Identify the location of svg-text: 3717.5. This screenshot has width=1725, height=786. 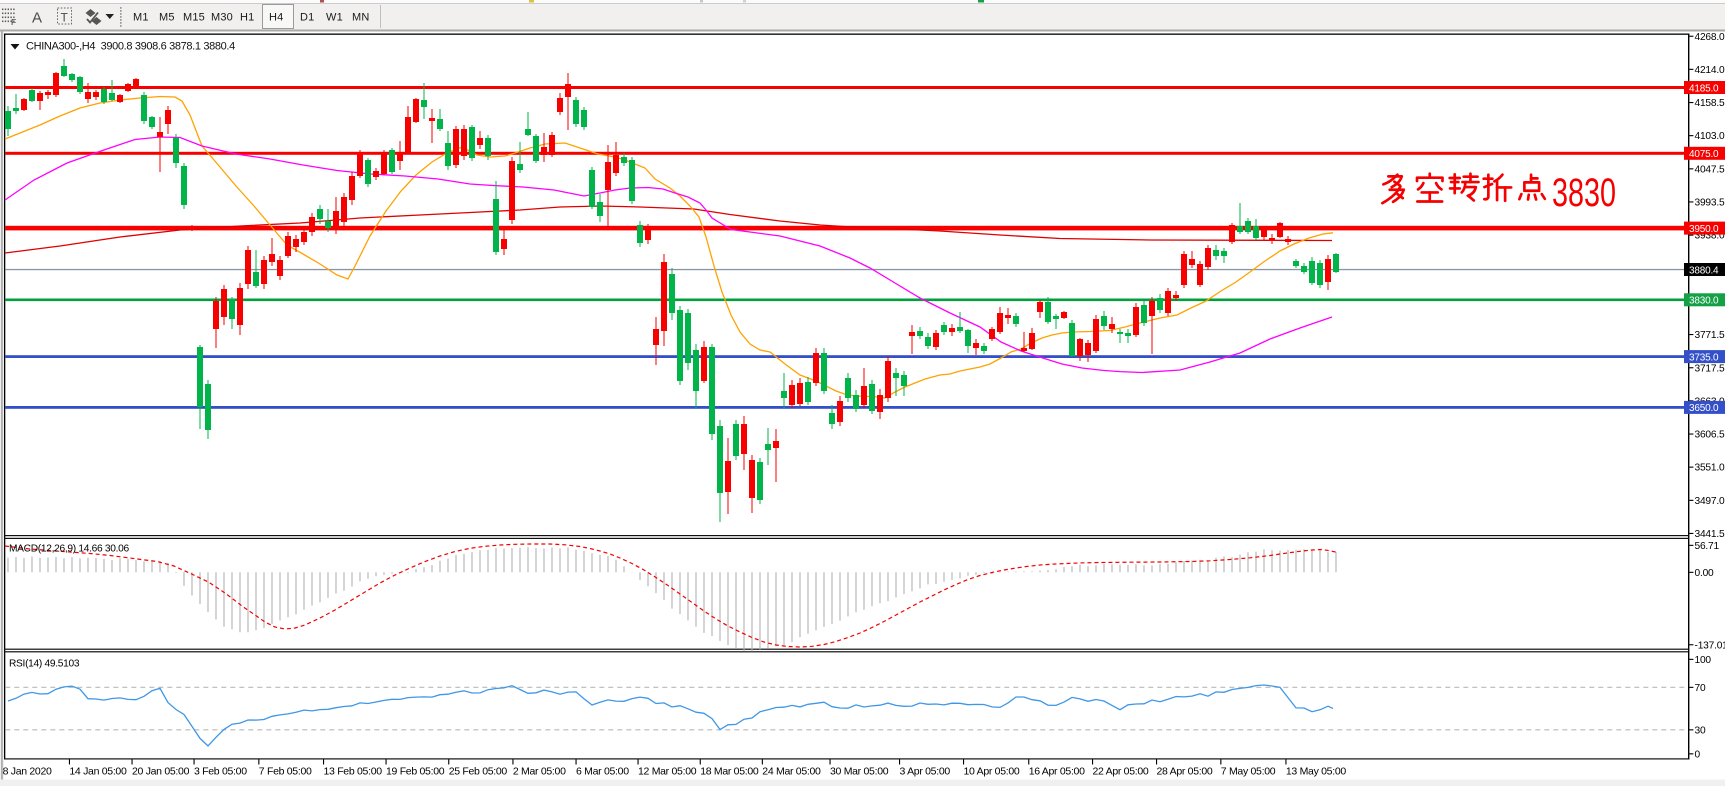
(1710, 368).